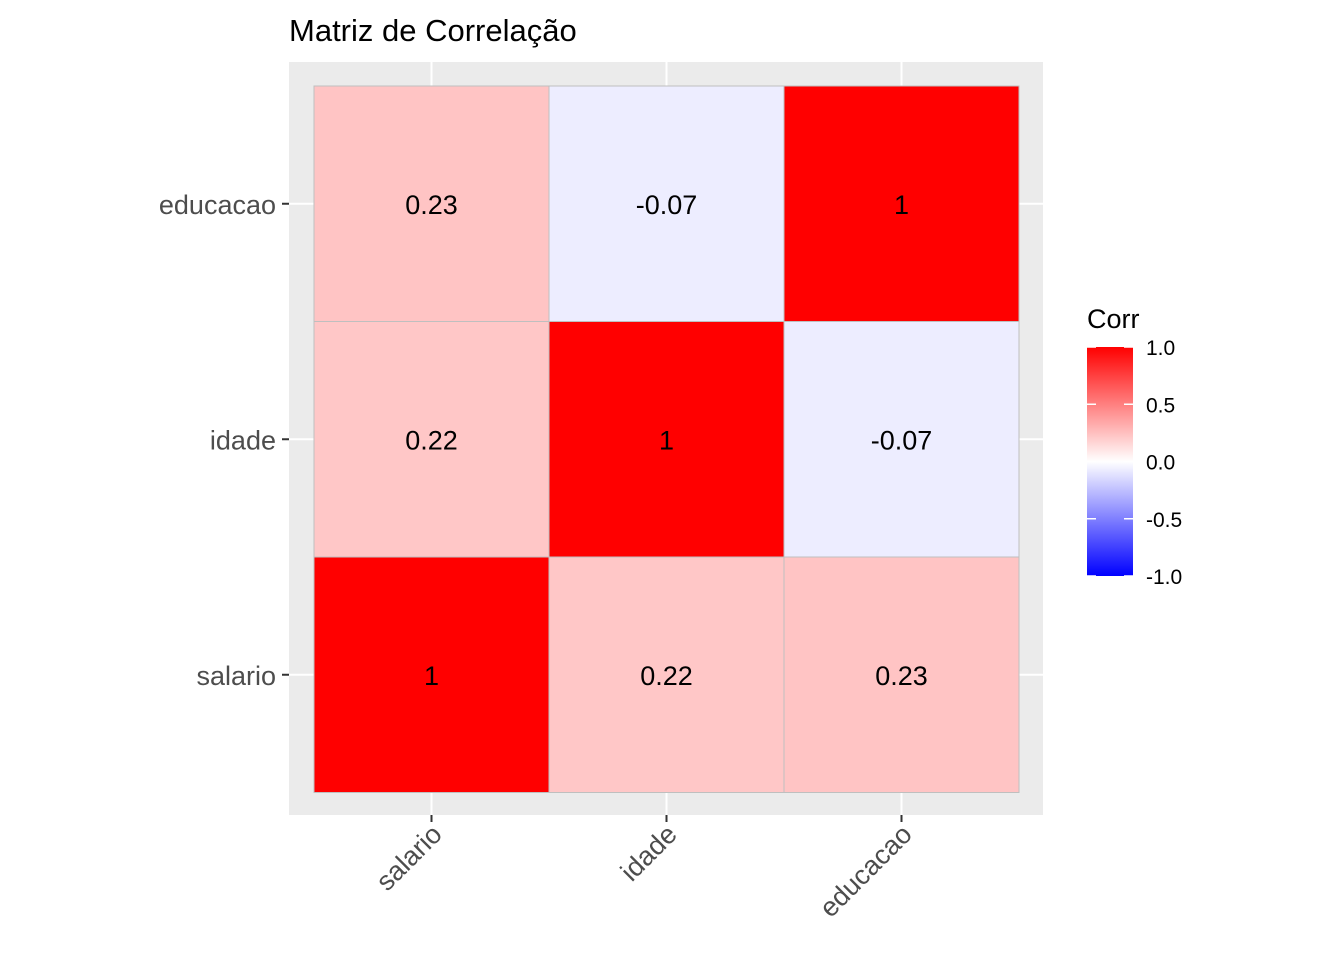  What do you see at coordinates (649, 853) in the screenshot?
I see `x-tick-label-idade: idade` at bounding box center [649, 853].